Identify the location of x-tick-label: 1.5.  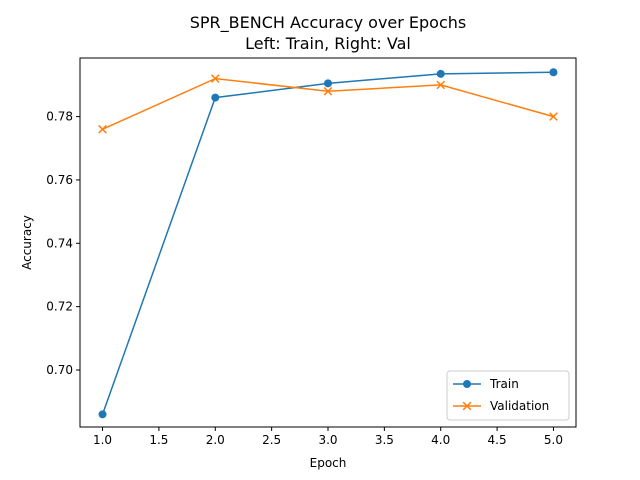
(158, 440).